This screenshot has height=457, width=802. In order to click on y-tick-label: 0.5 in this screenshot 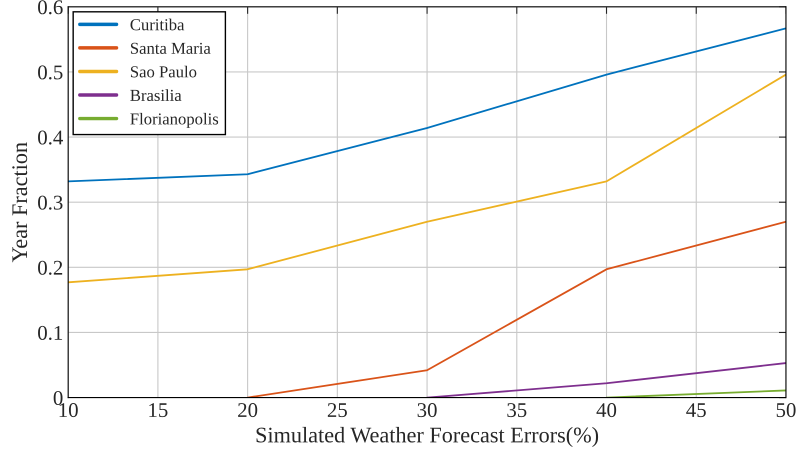, I will do `click(50, 72)`.